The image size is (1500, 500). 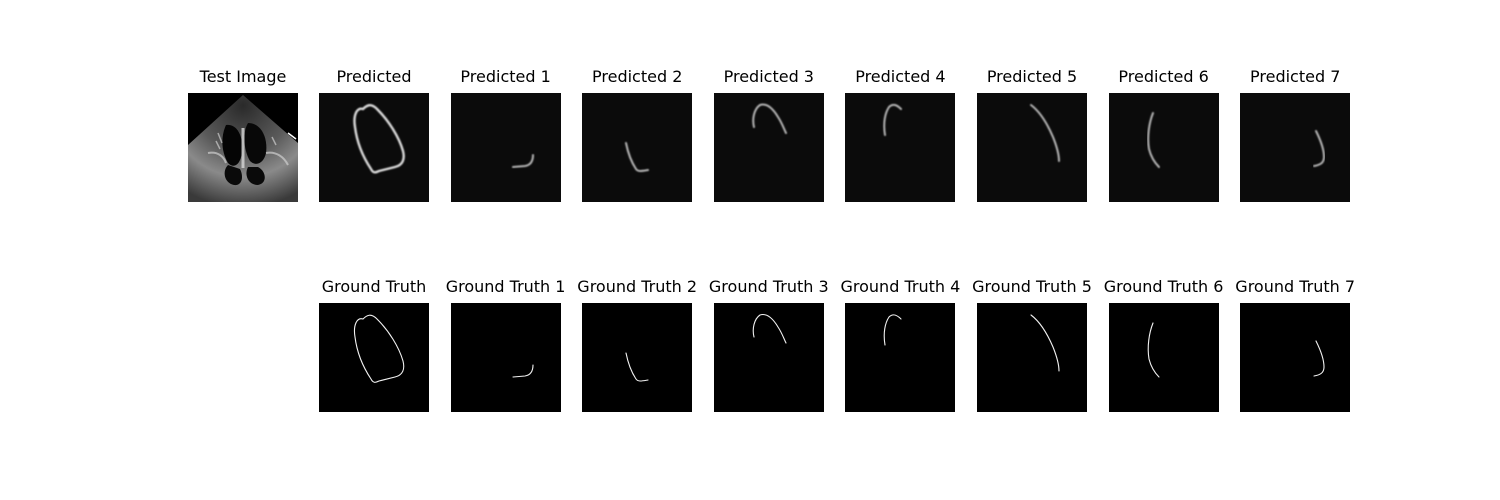 I want to click on ground-truth-title: Ground Truth 5, so click(x=1032, y=286).